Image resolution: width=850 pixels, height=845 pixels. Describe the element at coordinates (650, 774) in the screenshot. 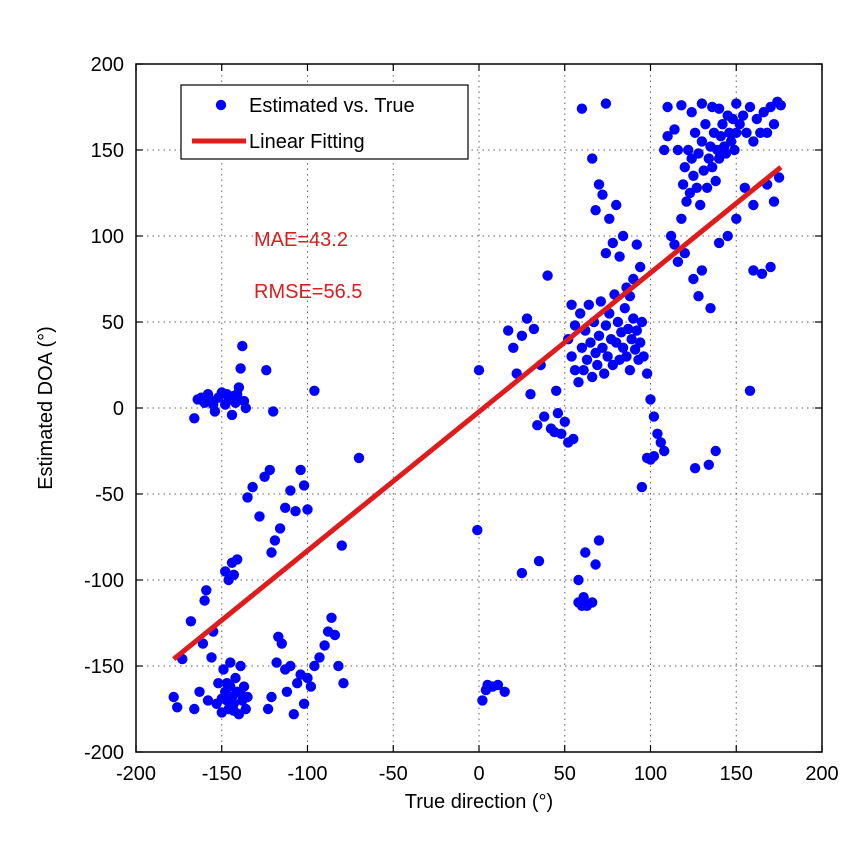

I see `x-tick-label: 100` at that location.